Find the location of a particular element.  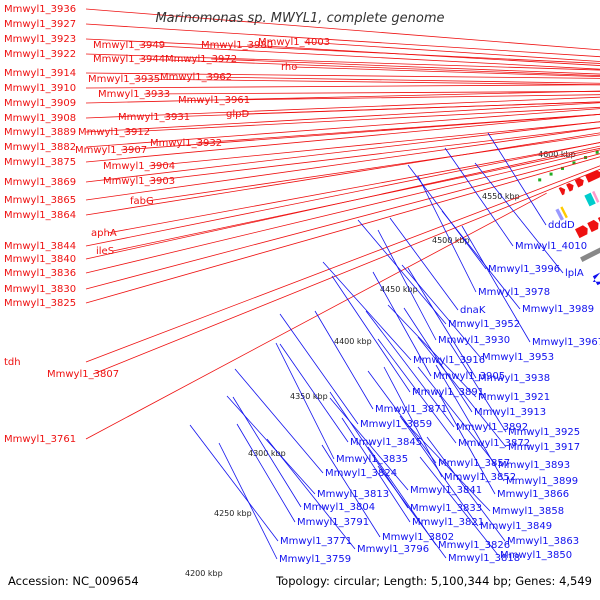

gene-label-left: Mmwyl1_3927 is located at coordinates (40, 24).